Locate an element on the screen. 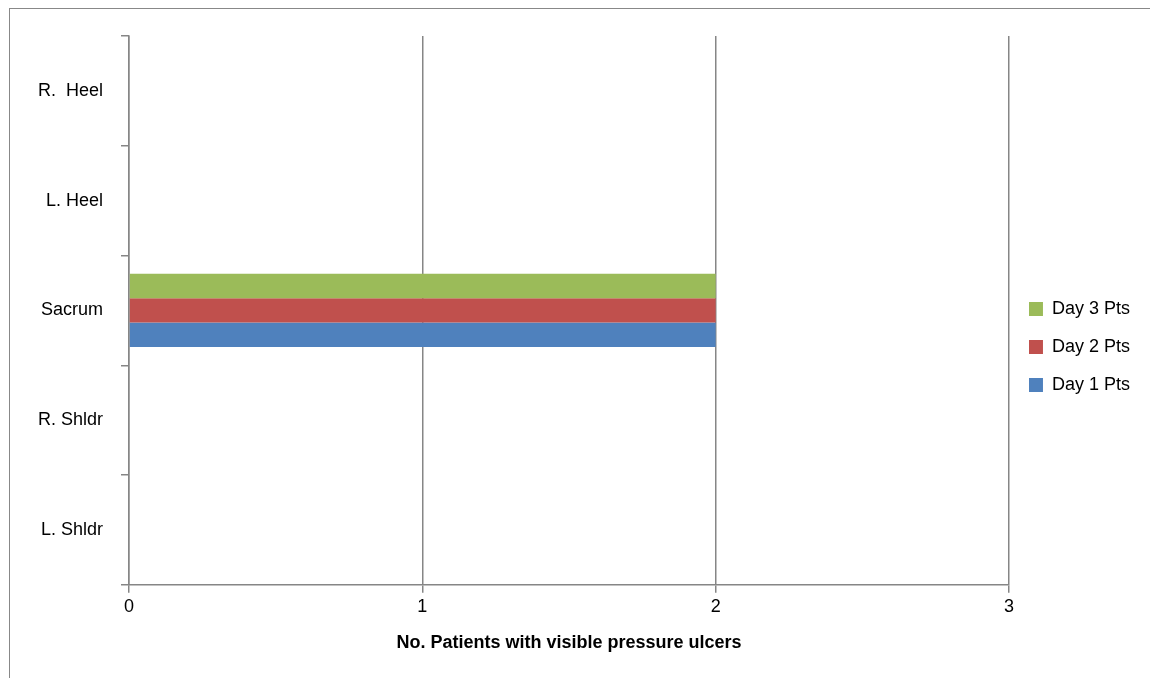 This screenshot has height=678, width=1150. legend-label: Day 1 Pts is located at coordinates (1090, 383).